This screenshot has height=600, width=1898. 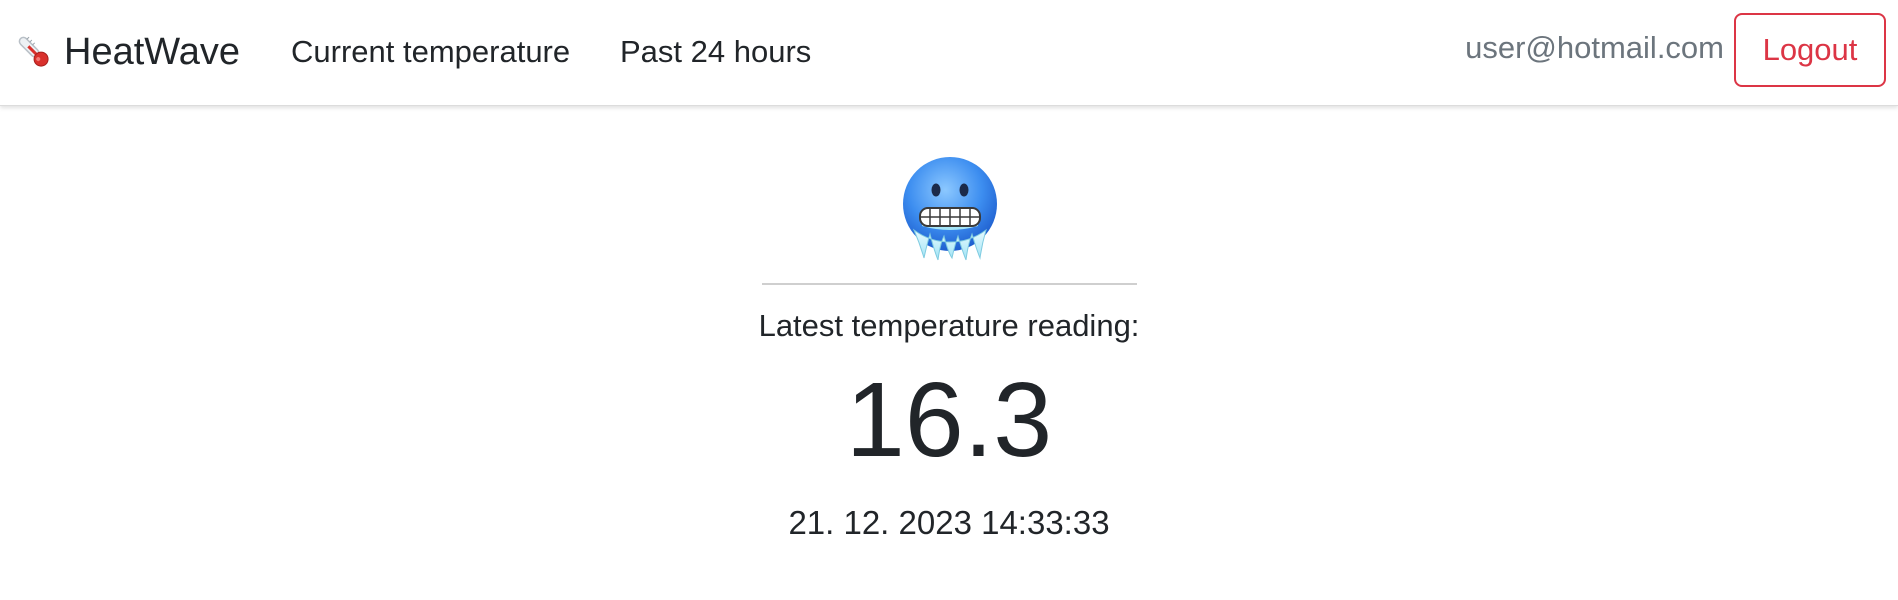 What do you see at coordinates (949, 420) in the screenshot?
I see `temperature-value: 16.3` at bounding box center [949, 420].